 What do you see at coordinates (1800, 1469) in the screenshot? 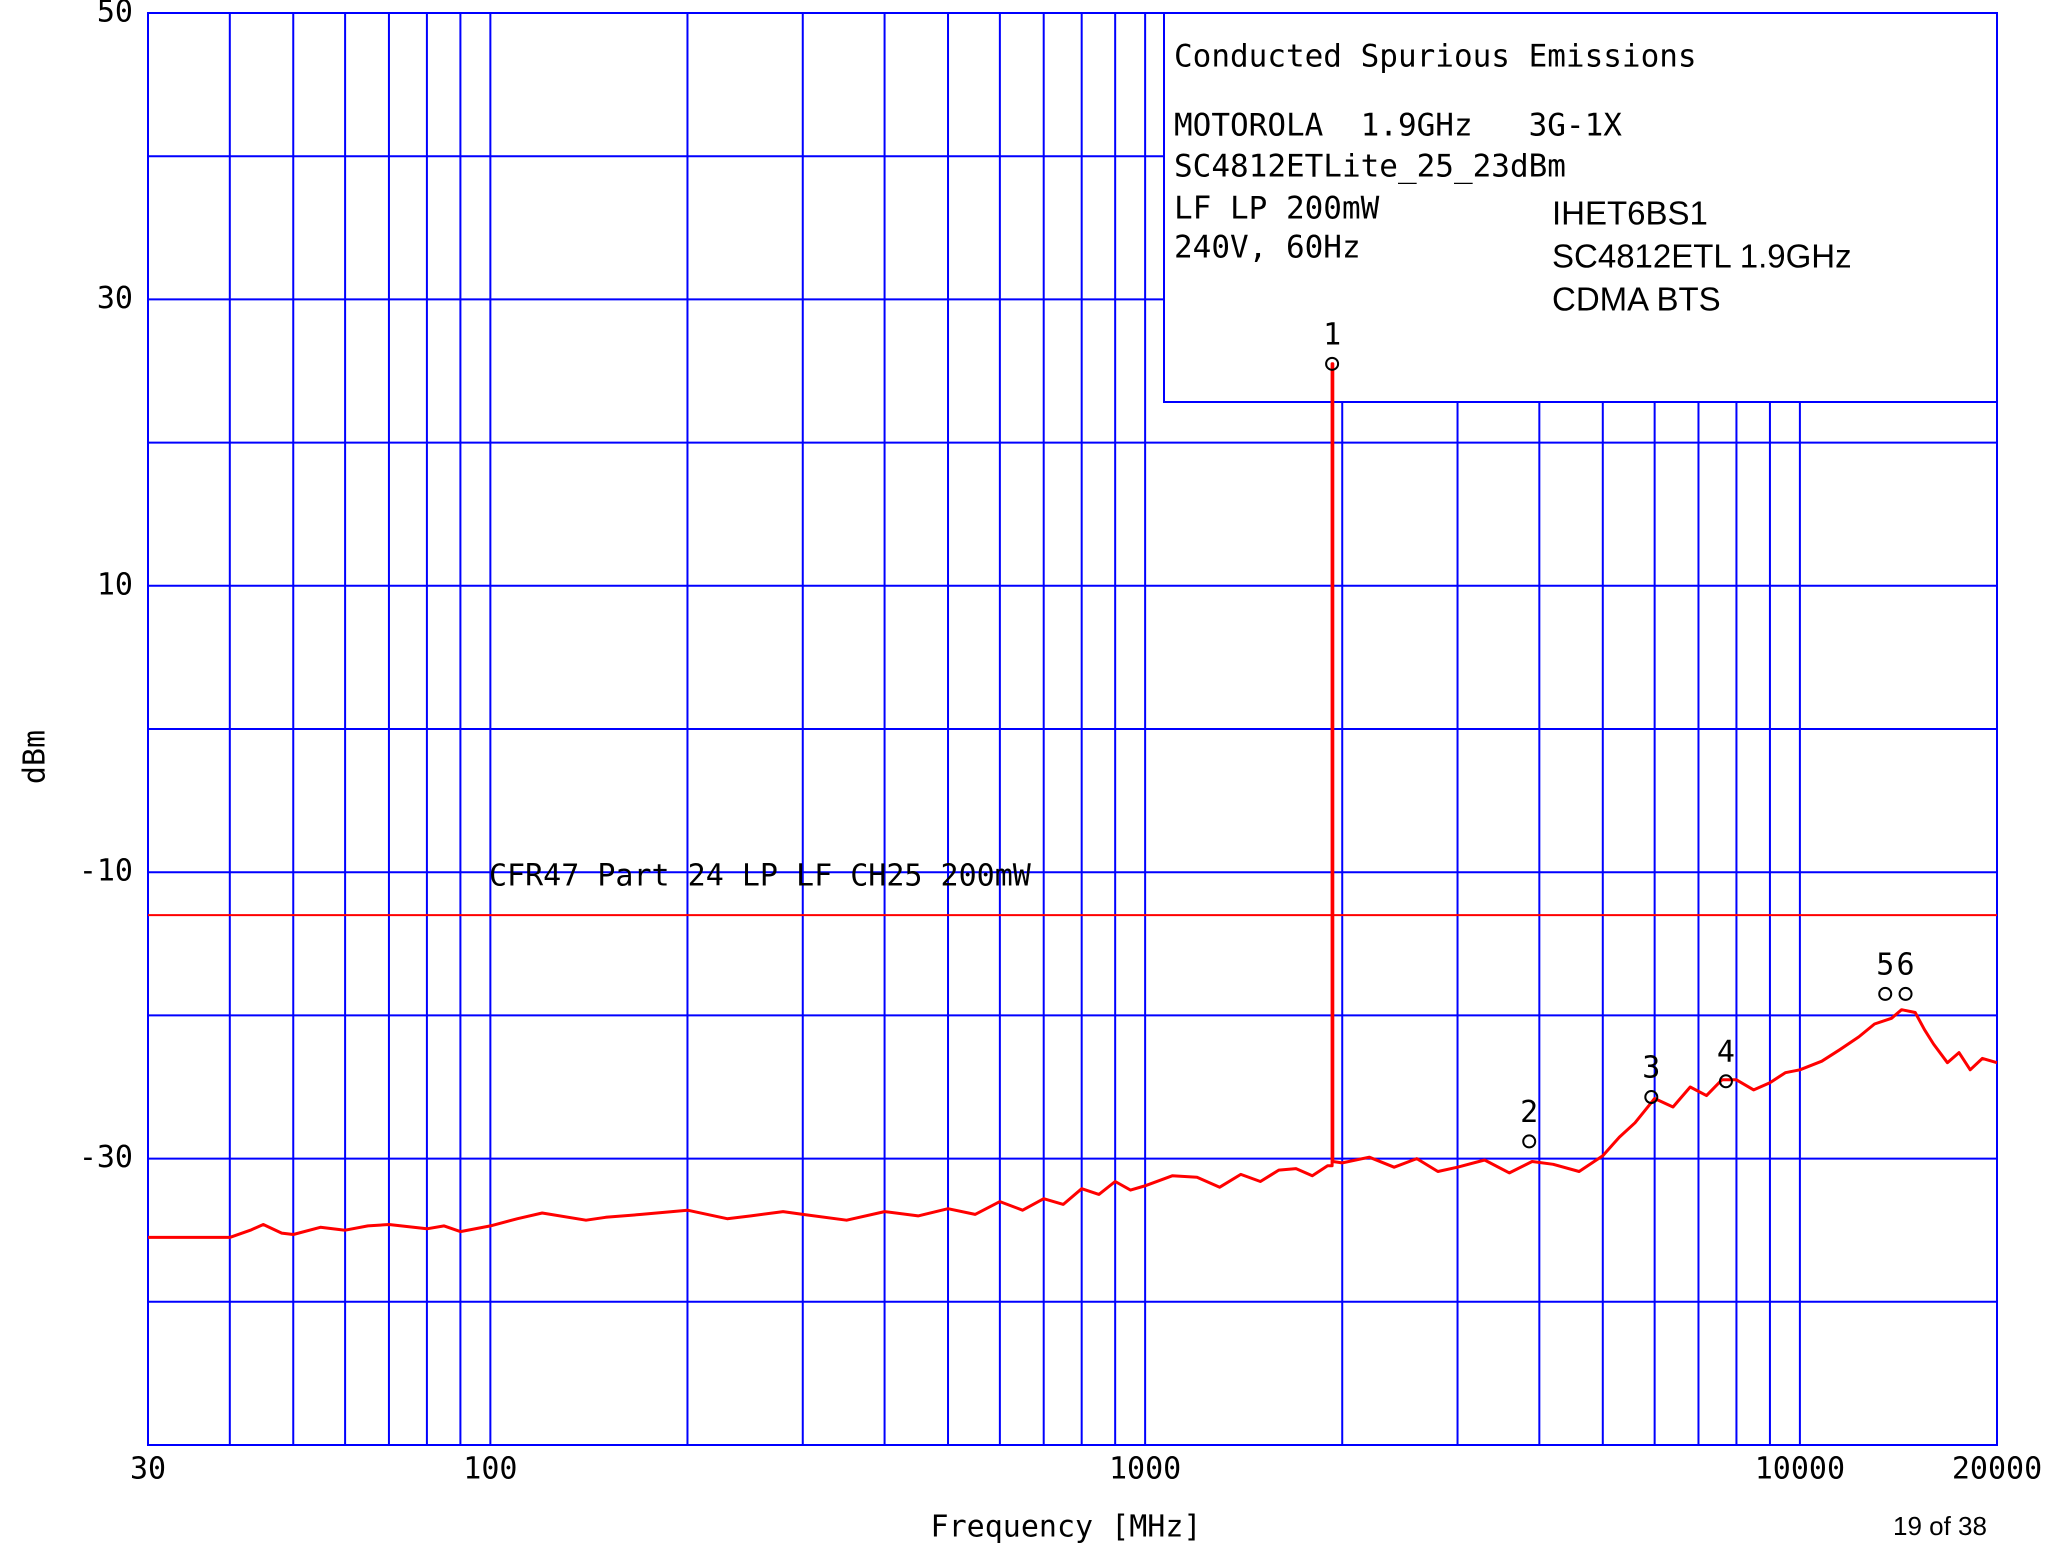
I see `x-tick-label: 10000` at bounding box center [1800, 1469].